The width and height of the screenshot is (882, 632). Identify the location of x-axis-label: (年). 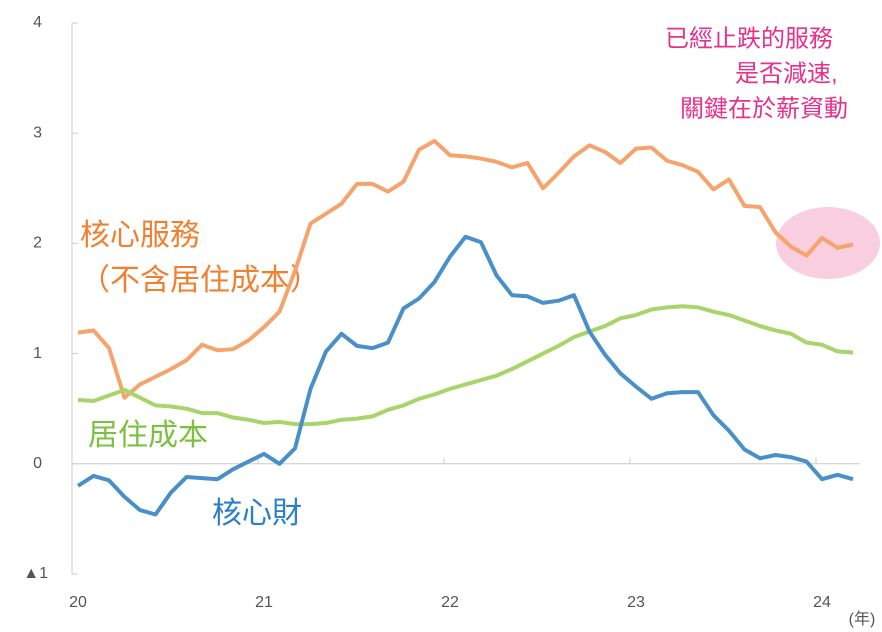
(862, 619).